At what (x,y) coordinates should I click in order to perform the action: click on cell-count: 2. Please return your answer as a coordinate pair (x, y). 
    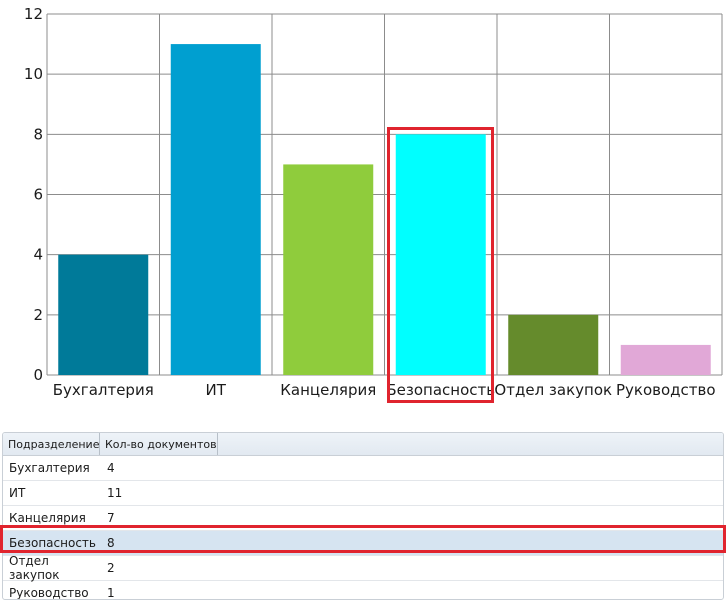
    Looking at the image, I should click on (111, 568).